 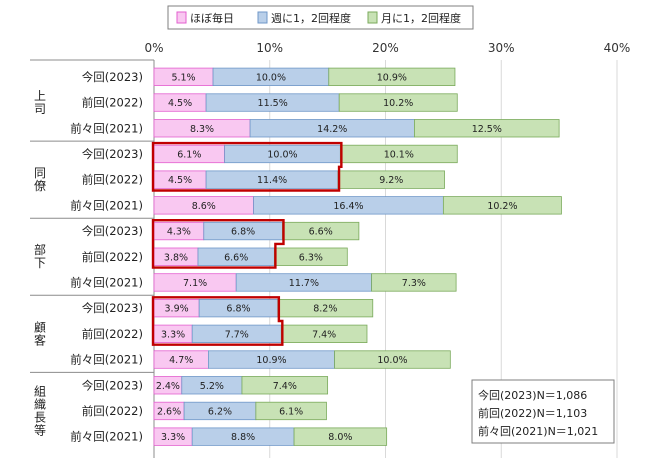 What do you see at coordinates (40, 109) in the screenshot?
I see `group-label: 司` at bounding box center [40, 109].